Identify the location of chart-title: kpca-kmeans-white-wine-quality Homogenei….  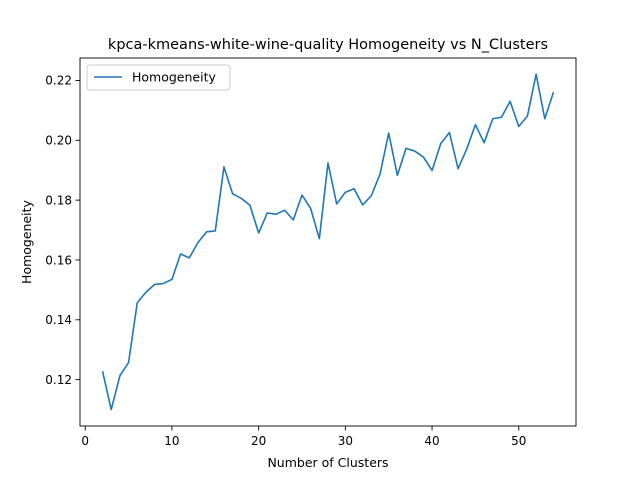
(328, 45).